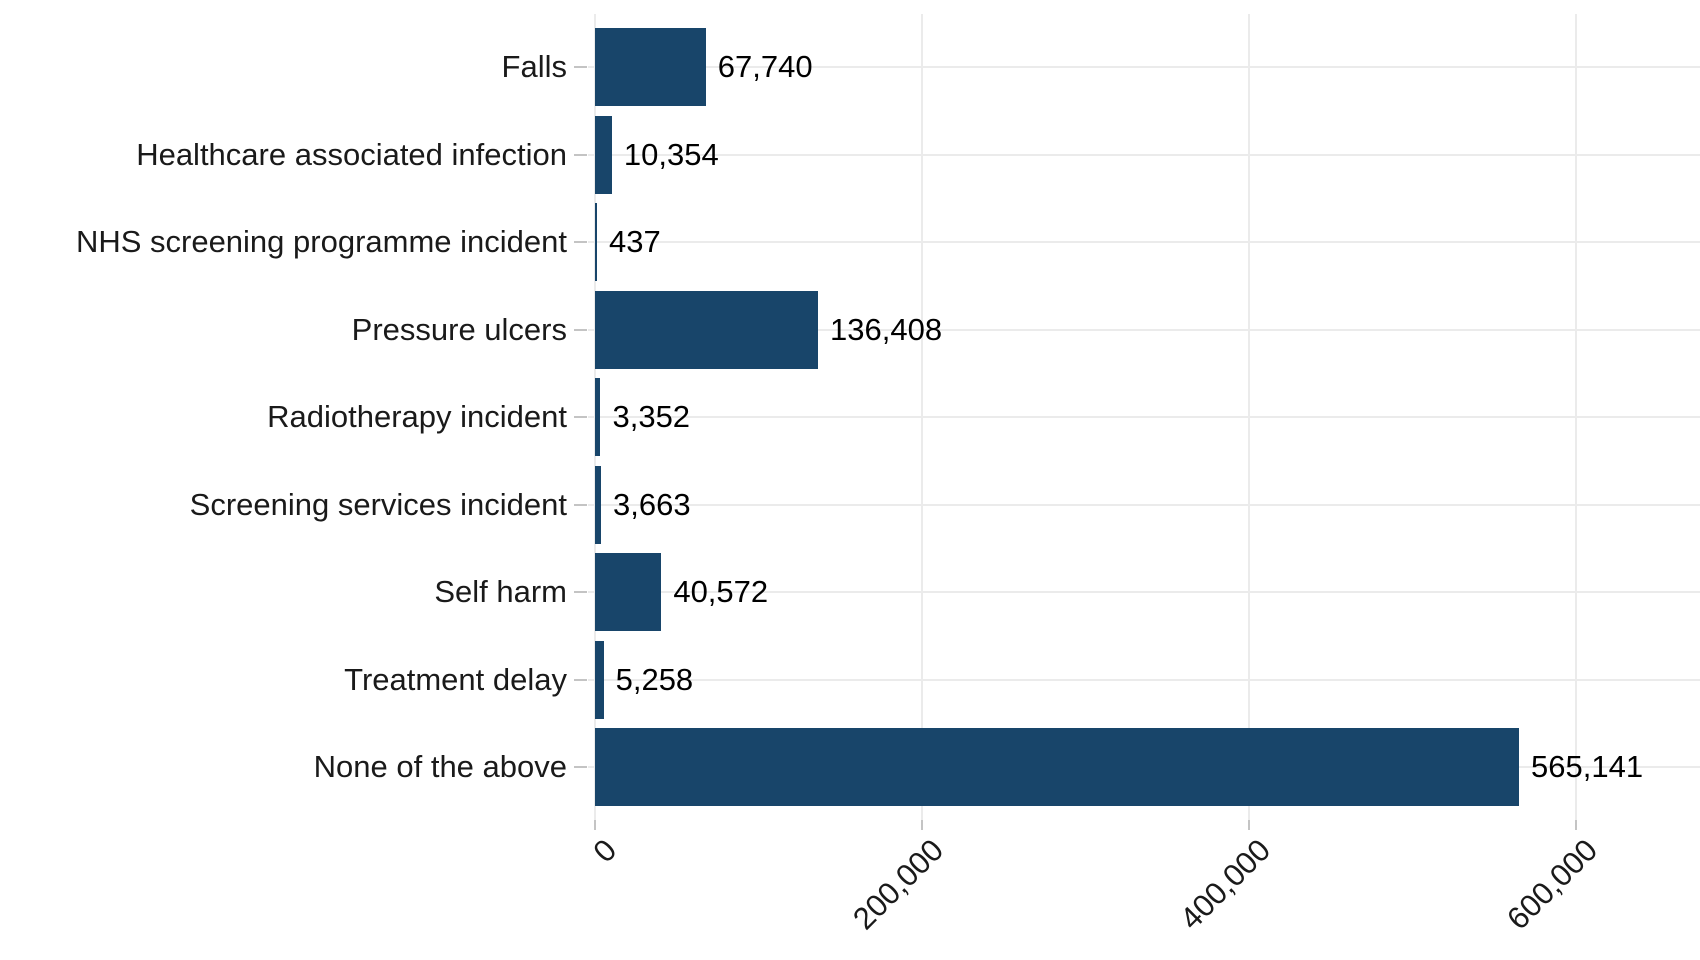 This screenshot has width=1700, height=960. I want to click on value-label: 565,141, so click(1587, 766).